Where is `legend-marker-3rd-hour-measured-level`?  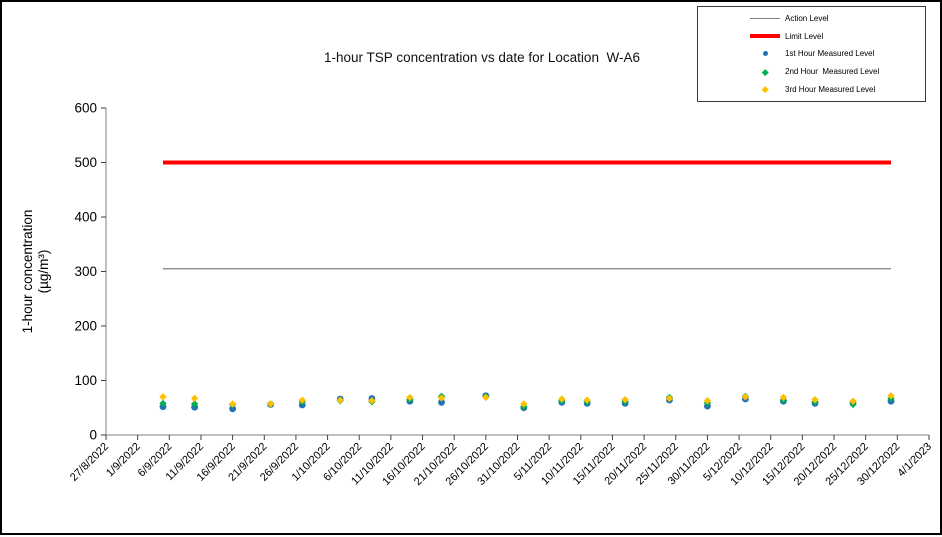
legend-marker-3rd-hour-measured-level is located at coordinates (765, 89).